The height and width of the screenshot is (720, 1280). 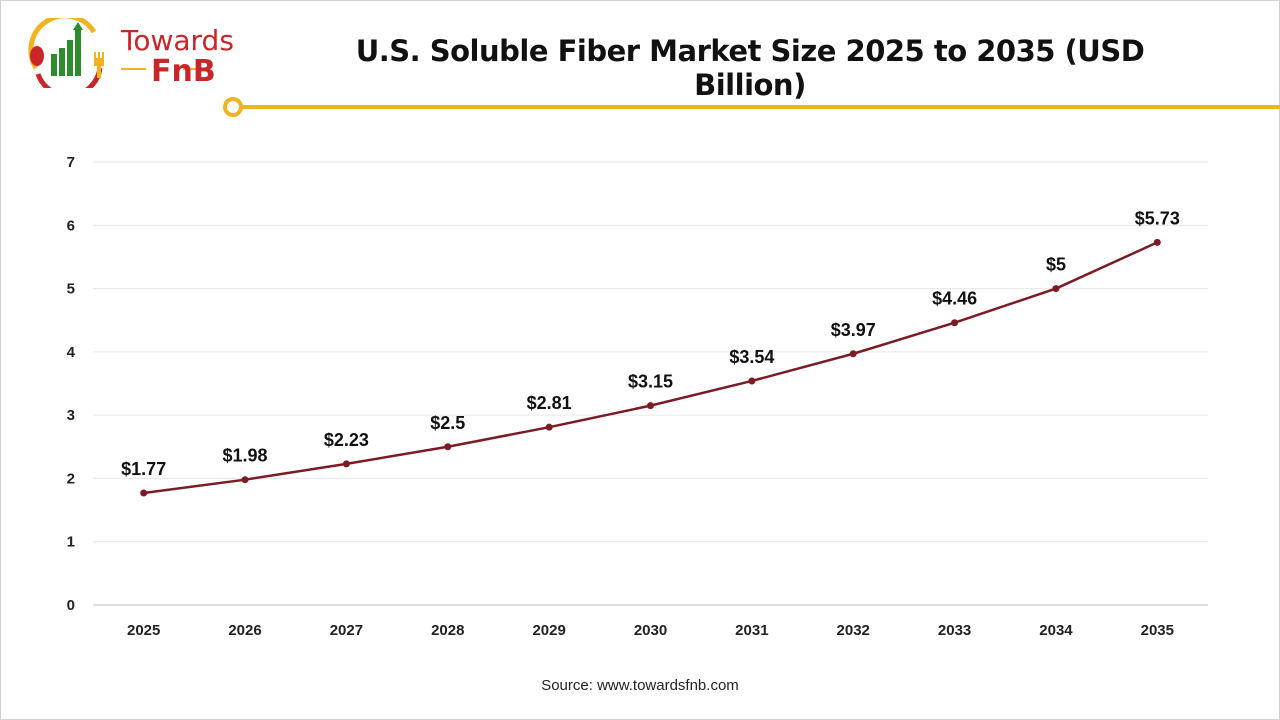 What do you see at coordinates (1157, 630) in the screenshot?
I see `x-tick-label: 2035` at bounding box center [1157, 630].